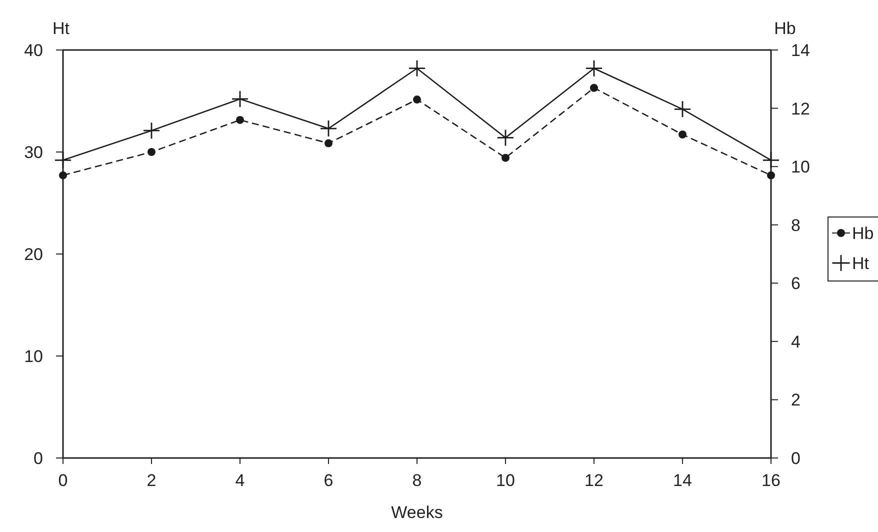 The image size is (878, 532). I want to click on y2-axis-title: Hb, so click(785, 28).